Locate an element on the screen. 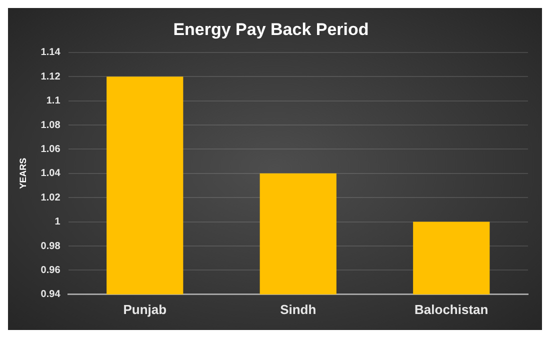 Image resolution: width=550 pixels, height=338 pixels. x-tick-label: Balochistan is located at coordinates (451, 309).